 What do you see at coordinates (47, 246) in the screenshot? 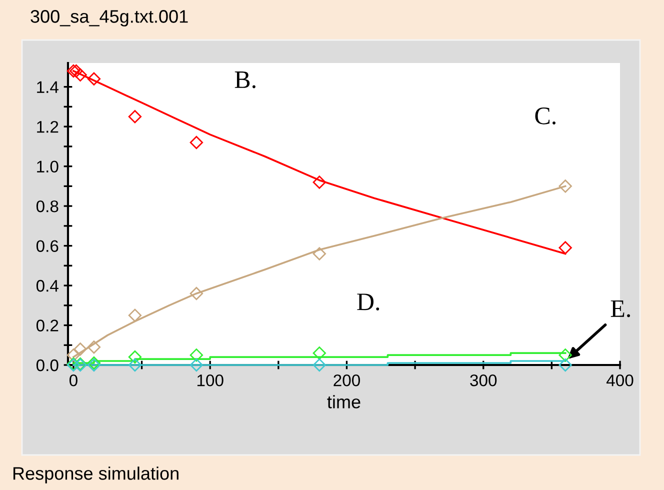
I see `y-tick-label: 0.6` at bounding box center [47, 246].